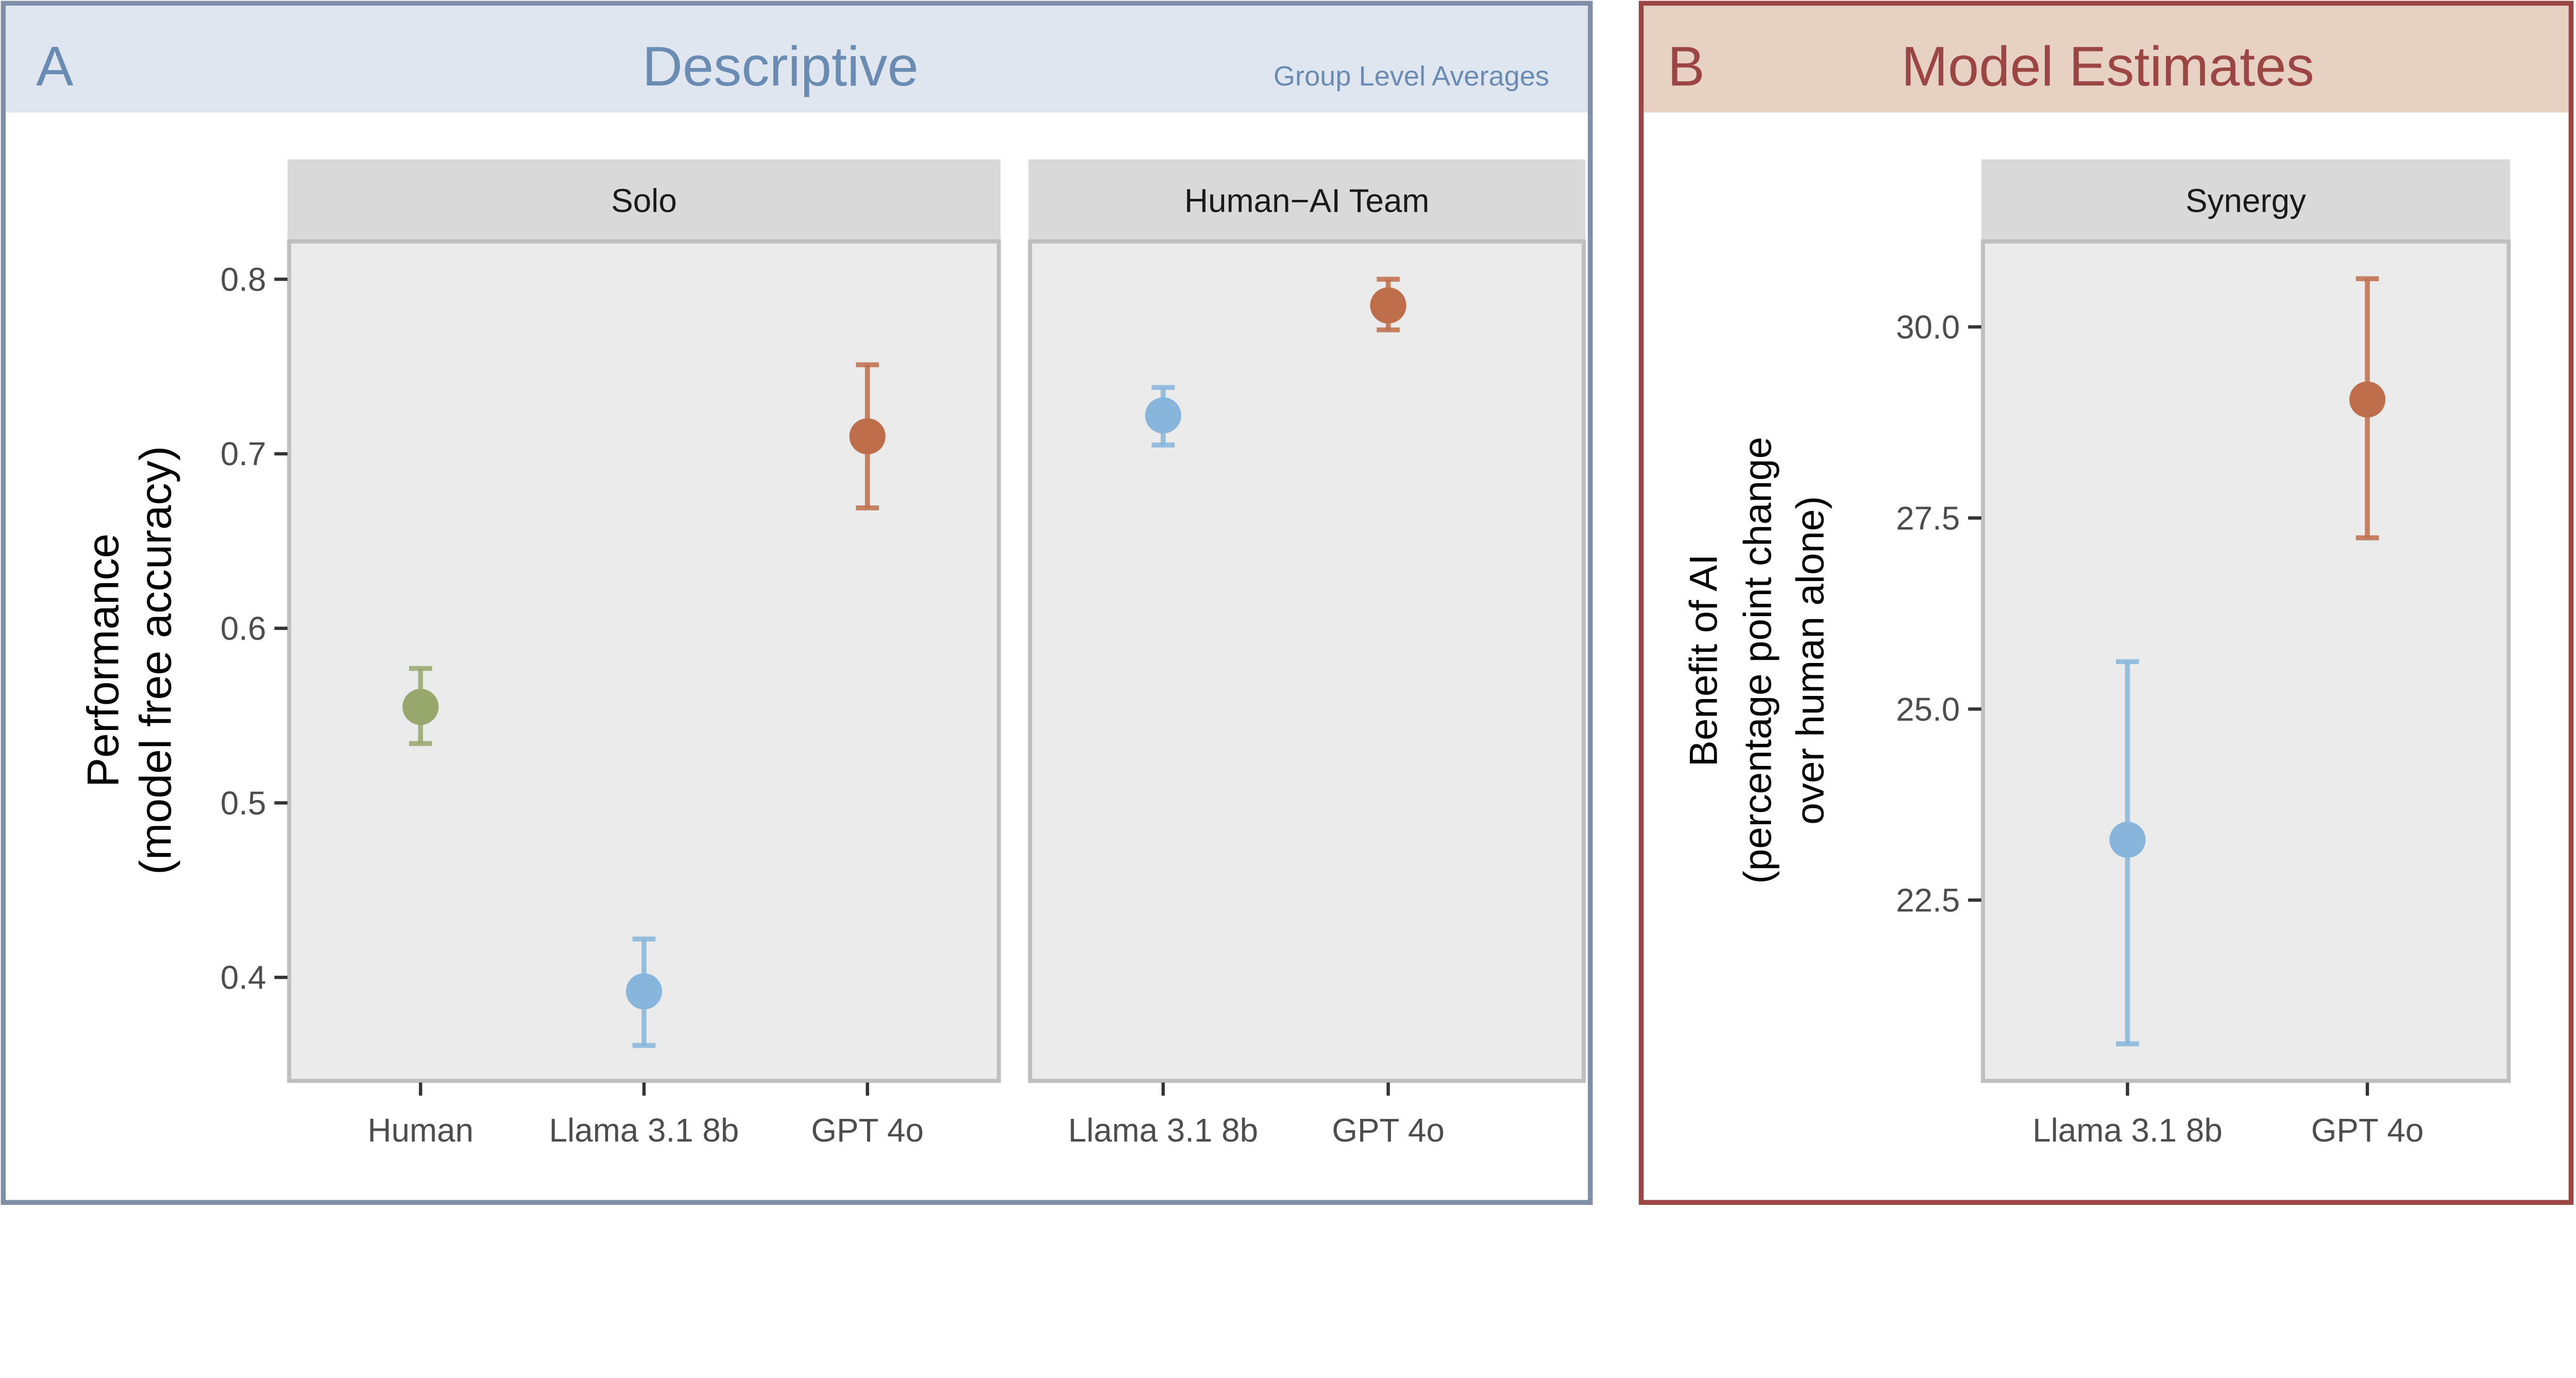 This screenshot has width=2576, height=1378. What do you see at coordinates (1686, 66) in the screenshot?
I see `panel-b-letter: B` at bounding box center [1686, 66].